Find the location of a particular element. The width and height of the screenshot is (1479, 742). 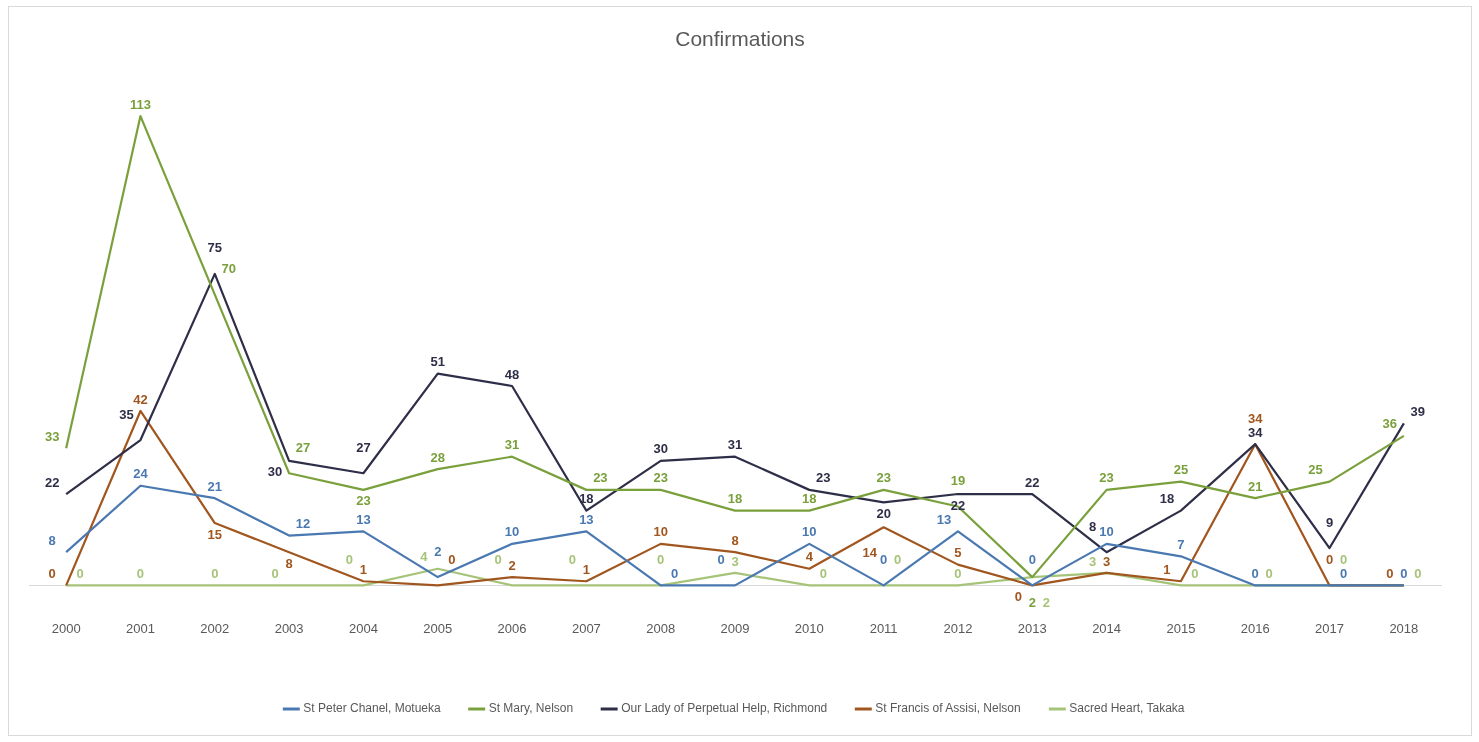

data-label: 39 is located at coordinates (1418, 411).